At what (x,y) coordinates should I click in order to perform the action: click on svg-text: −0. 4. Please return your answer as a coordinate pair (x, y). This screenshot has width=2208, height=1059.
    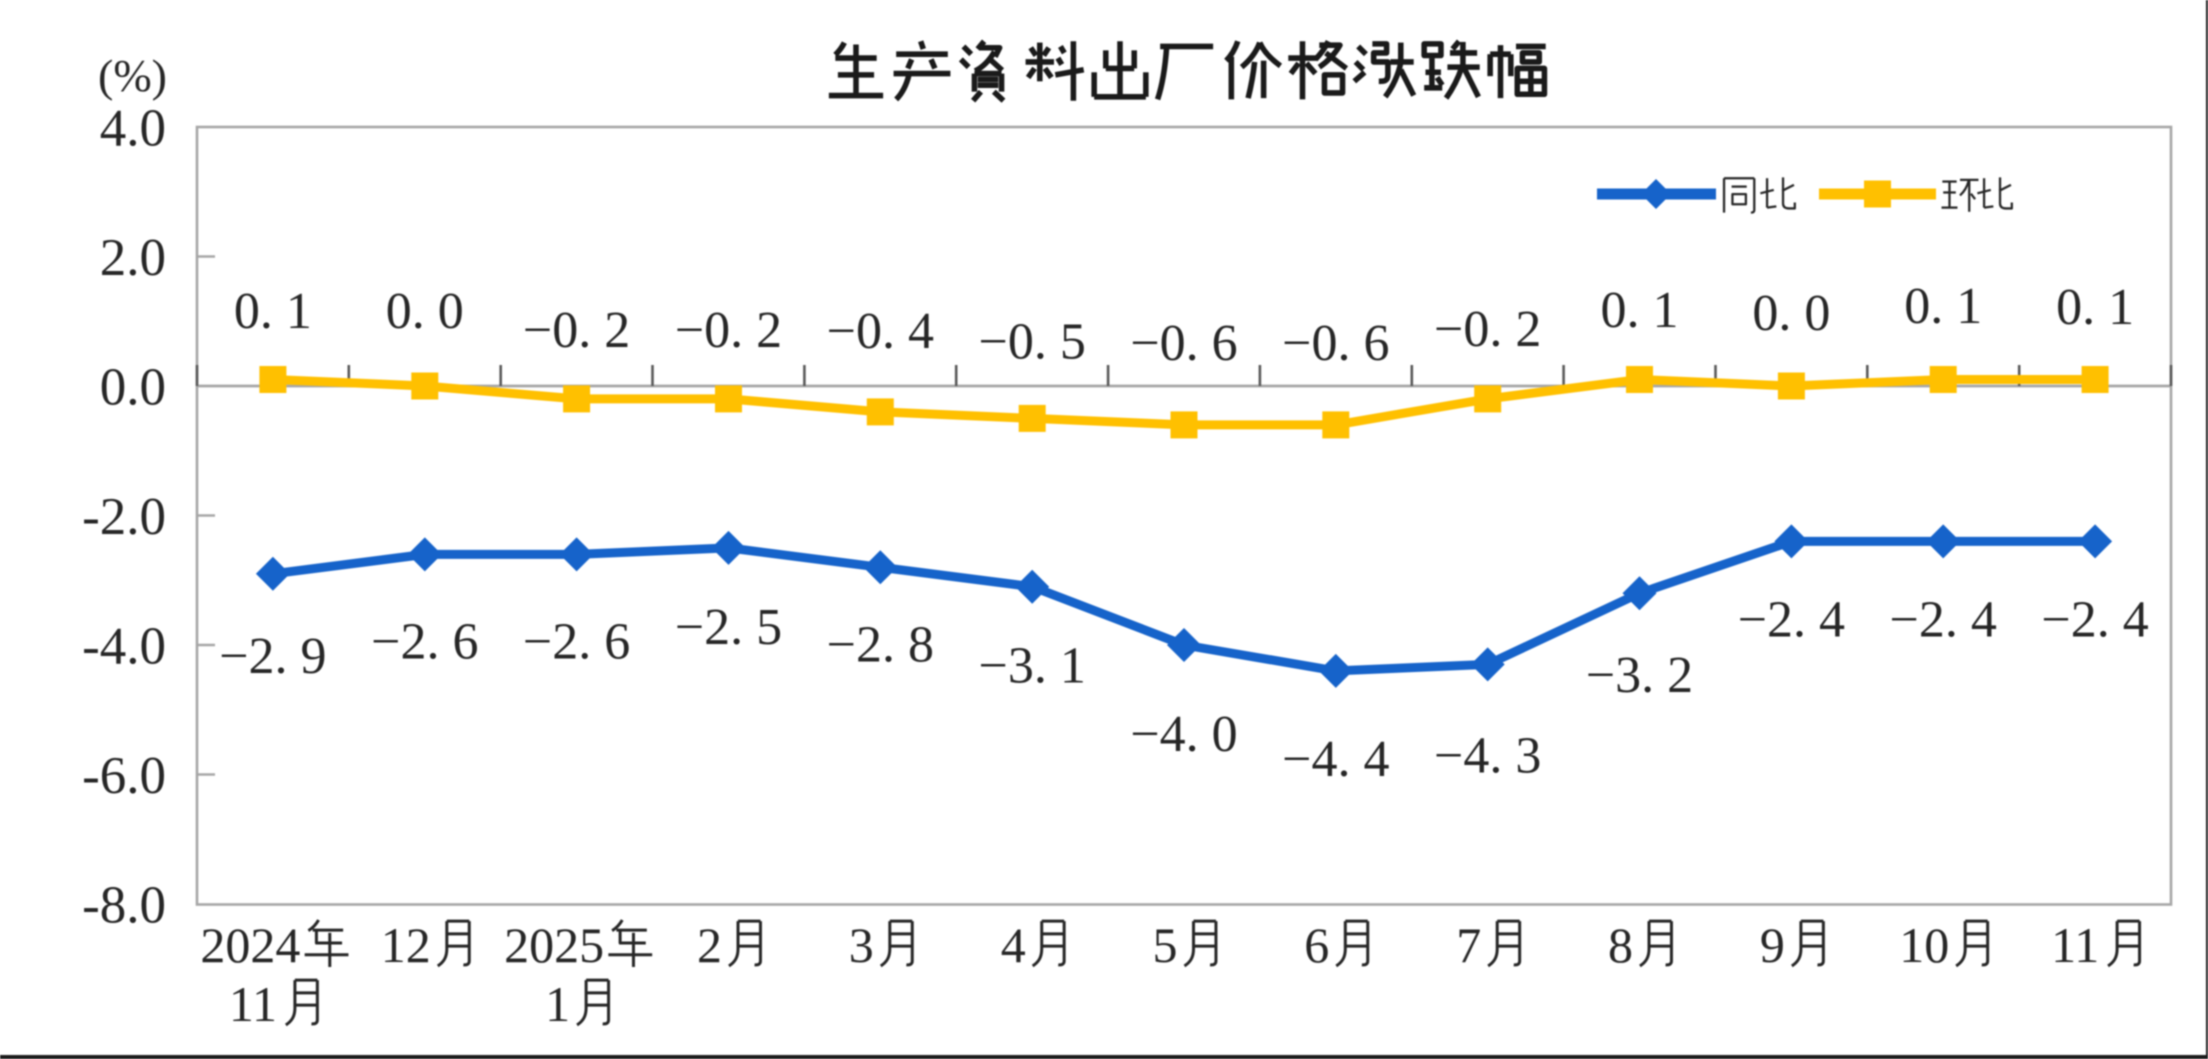
    Looking at the image, I should click on (880, 331).